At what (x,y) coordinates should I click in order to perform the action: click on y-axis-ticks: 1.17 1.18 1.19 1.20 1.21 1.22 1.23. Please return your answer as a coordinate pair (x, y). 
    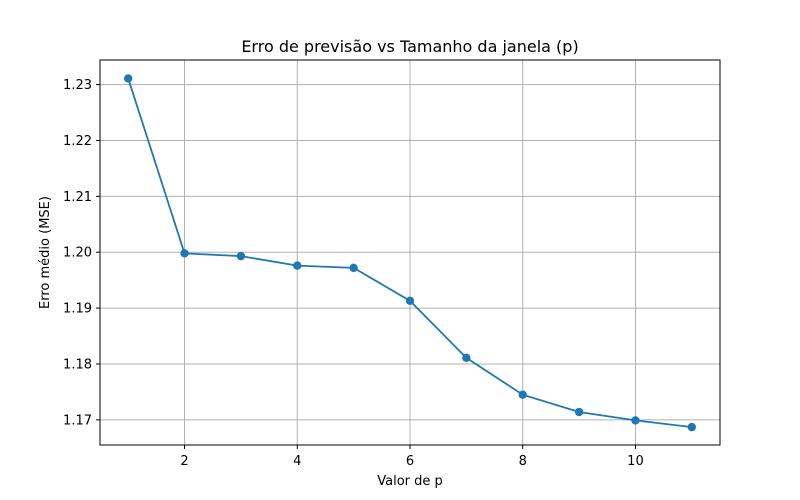
    Looking at the image, I should click on (81, 253).